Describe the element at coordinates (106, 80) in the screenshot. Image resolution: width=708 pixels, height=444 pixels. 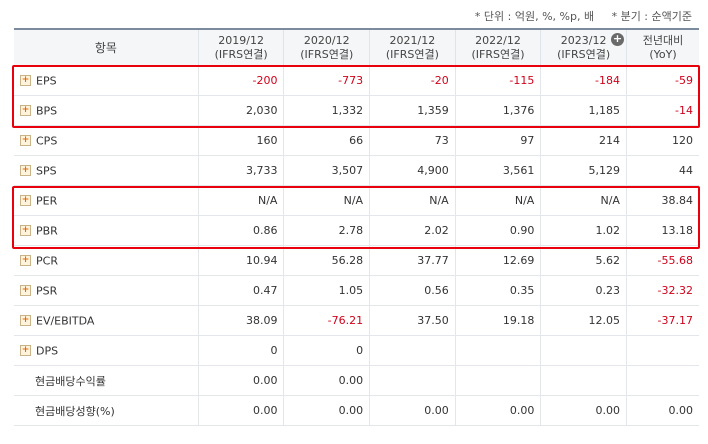
I see `row-label-cell: + EPS` at that location.